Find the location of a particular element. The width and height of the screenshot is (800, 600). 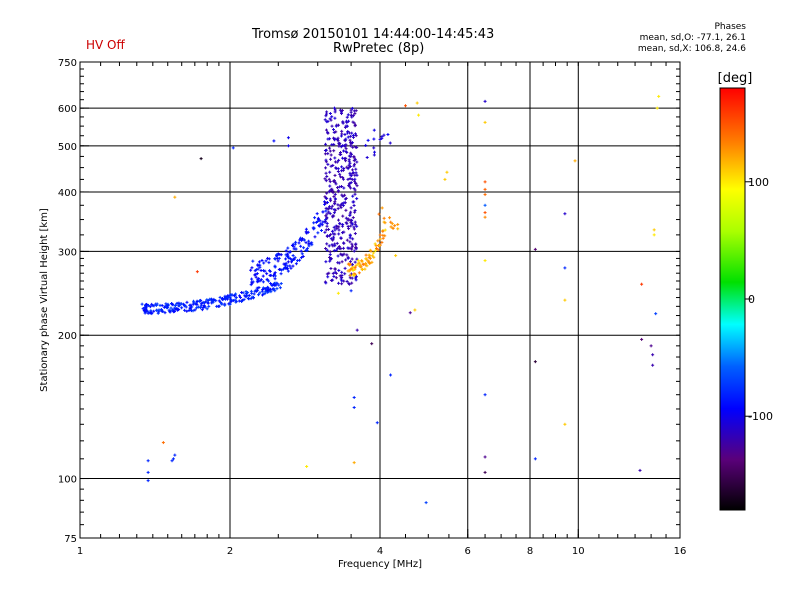

colorbar-label: [deg] is located at coordinates (735, 78).